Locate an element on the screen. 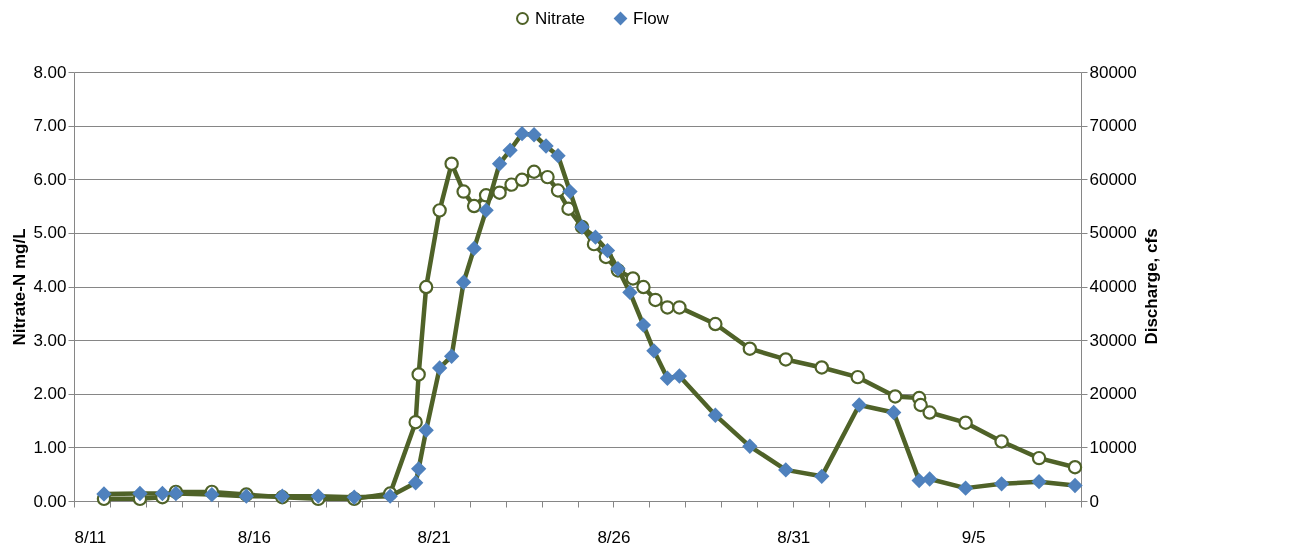  y-tick-label: 1.00 is located at coordinates (50, 447).